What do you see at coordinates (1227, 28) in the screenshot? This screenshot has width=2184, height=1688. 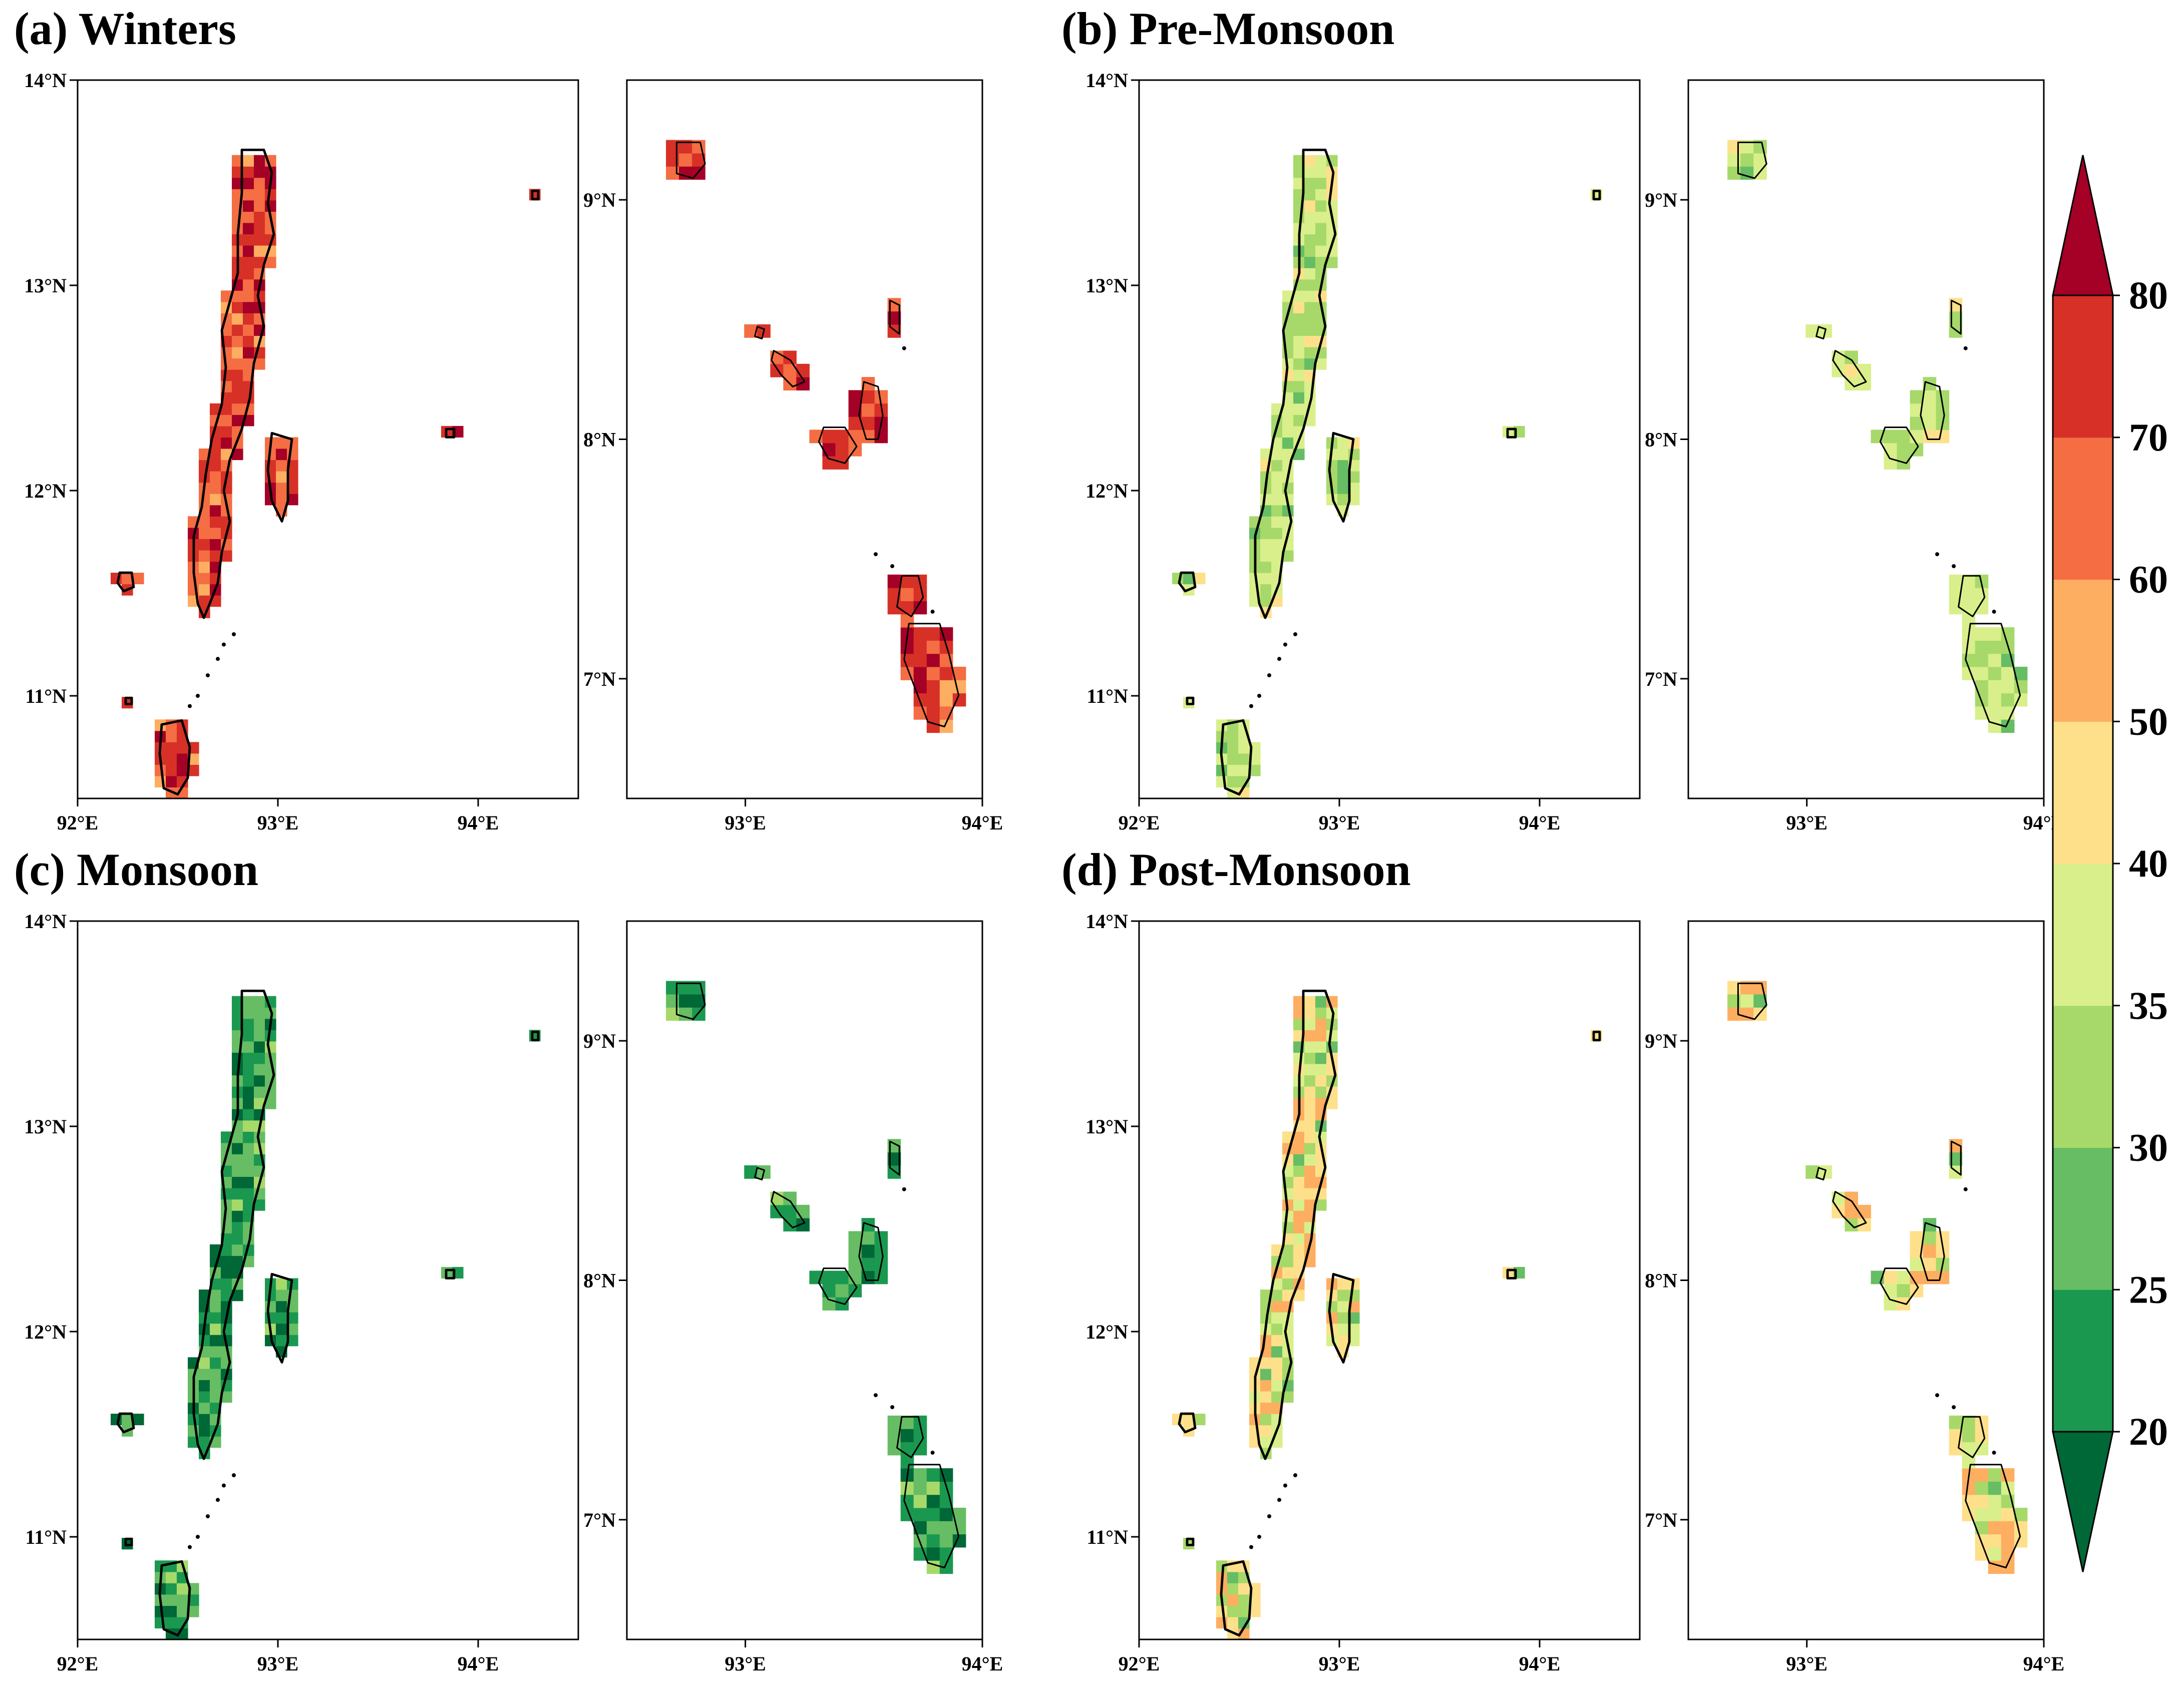 I see `panel-title: (b) Pre-Monsoon` at bounding box center [1227, 28].